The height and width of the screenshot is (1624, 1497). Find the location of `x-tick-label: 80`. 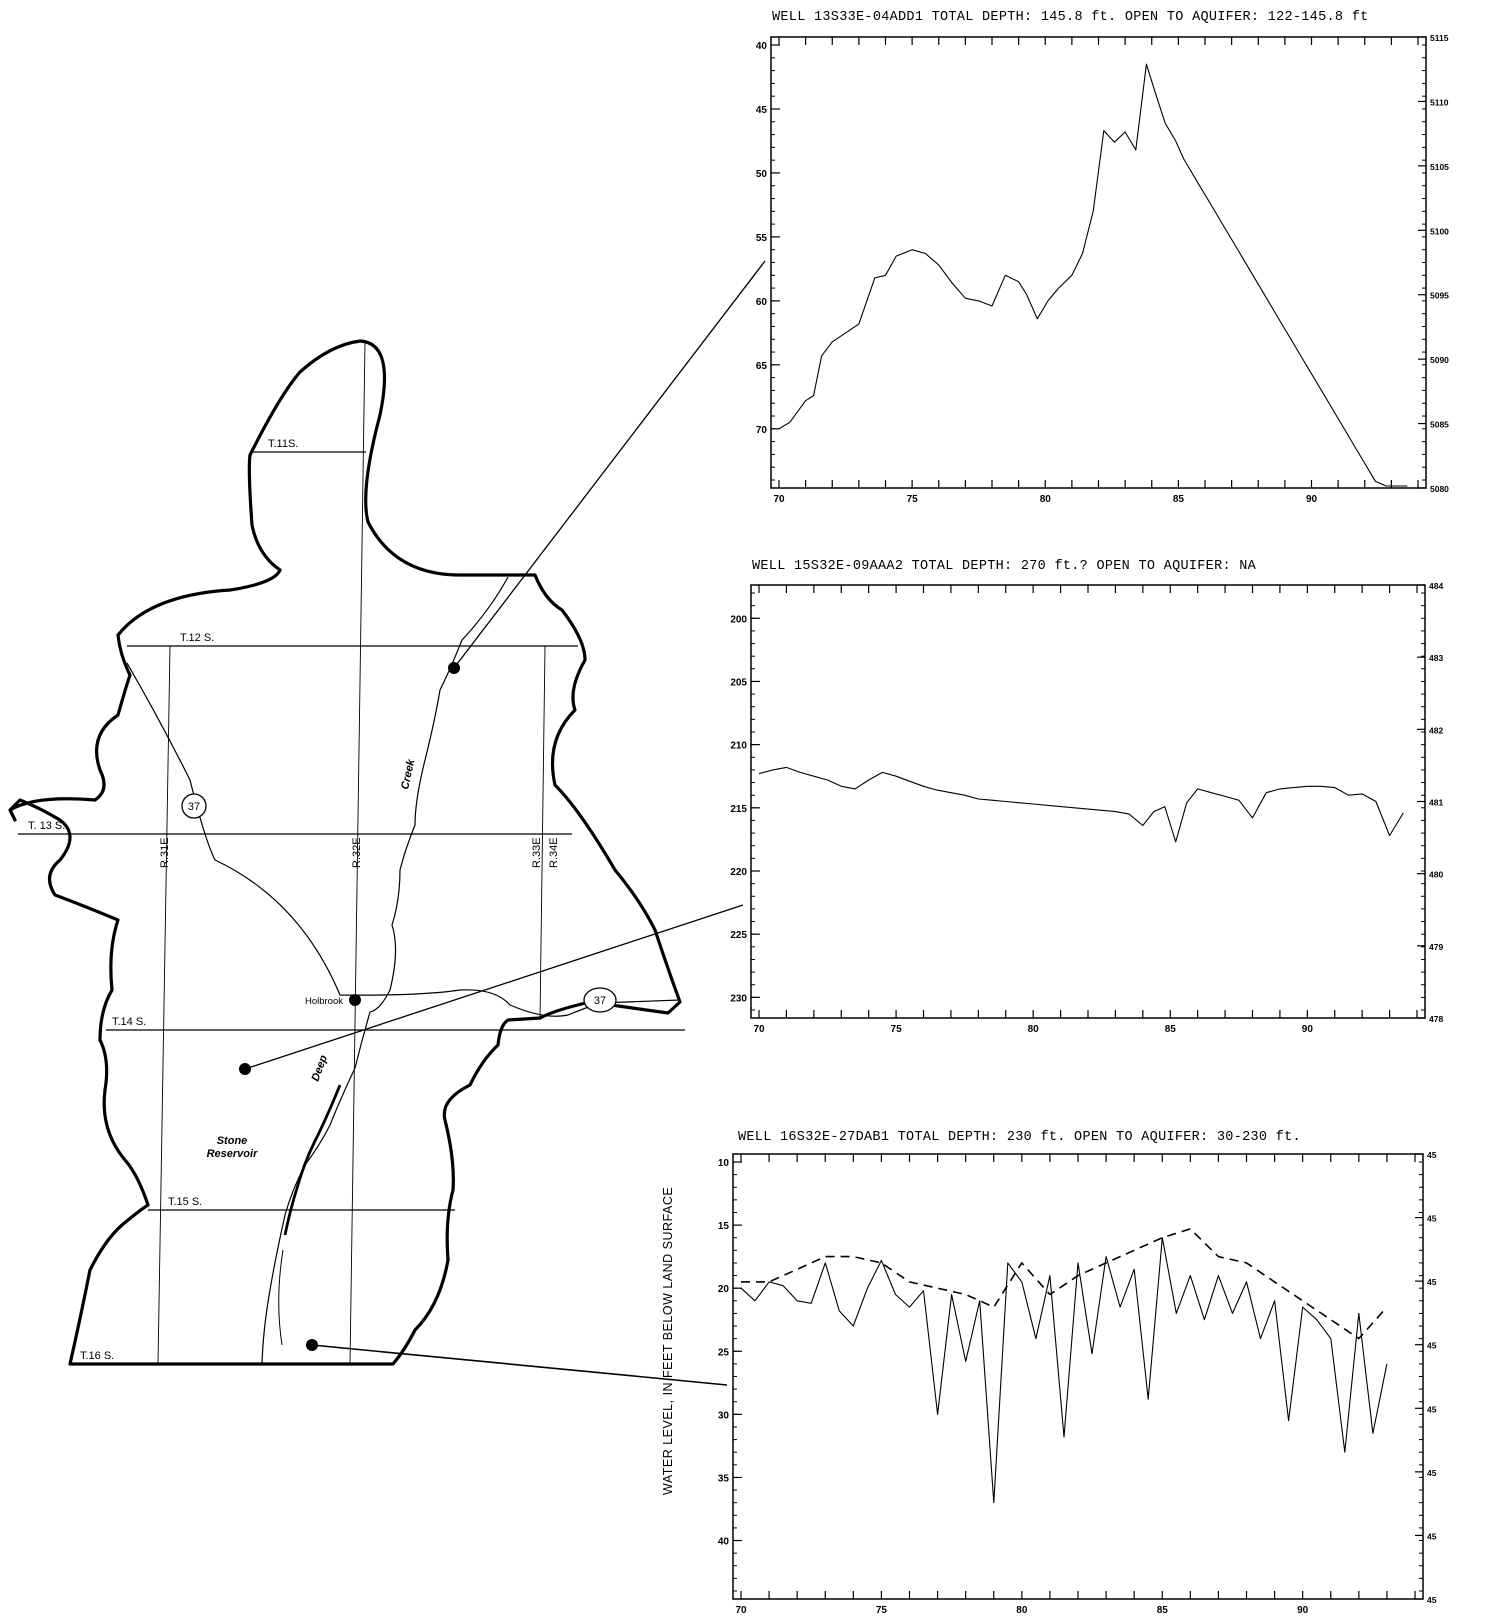

x-tick-label: 80 is located at coordinates (1046, 499).